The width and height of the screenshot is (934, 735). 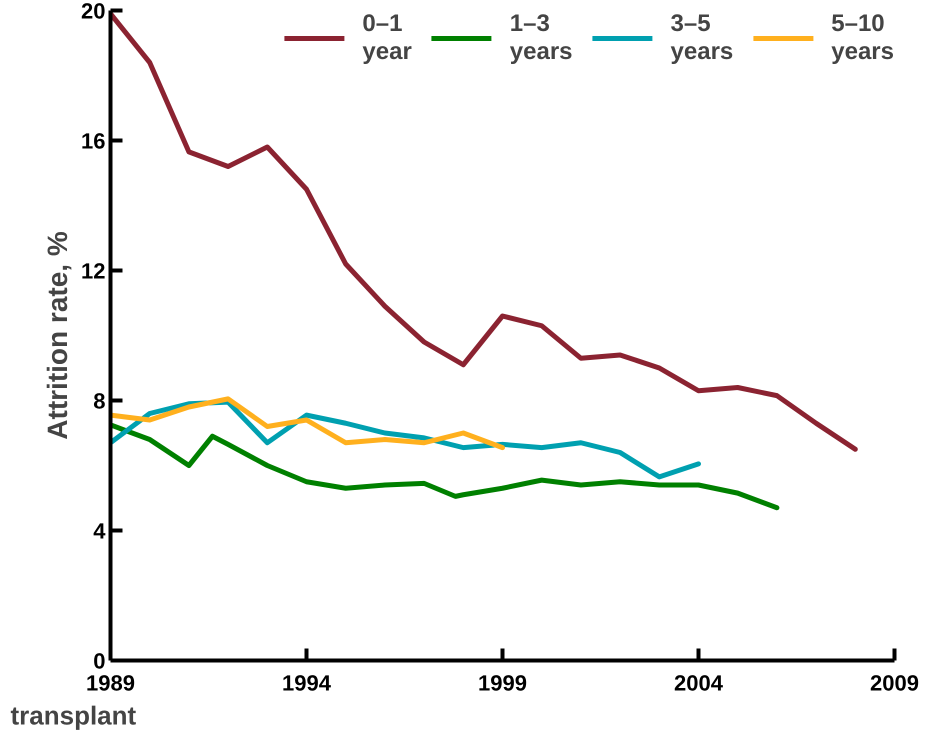 What do you see at coordinates (110, 683) in the screenshot?
I see `x-tick-label: 1989` at bounding box center [110, 683].